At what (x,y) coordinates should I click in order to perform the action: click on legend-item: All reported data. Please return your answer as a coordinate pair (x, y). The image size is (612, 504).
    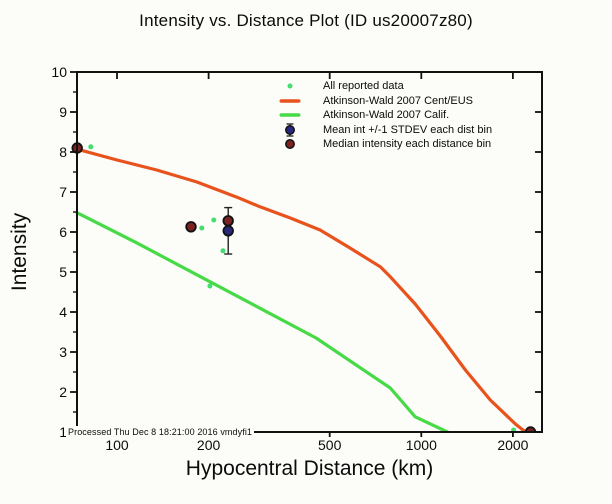
    Looking at the image, I should click on (385, 86).